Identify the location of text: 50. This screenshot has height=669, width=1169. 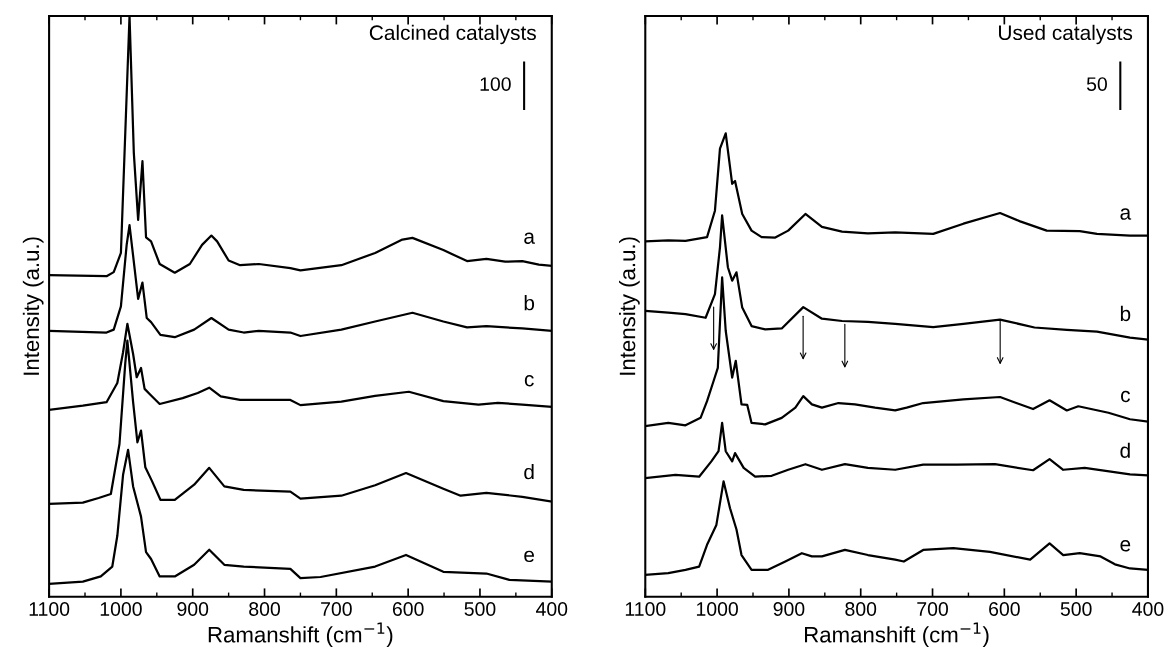
(1096, 84).